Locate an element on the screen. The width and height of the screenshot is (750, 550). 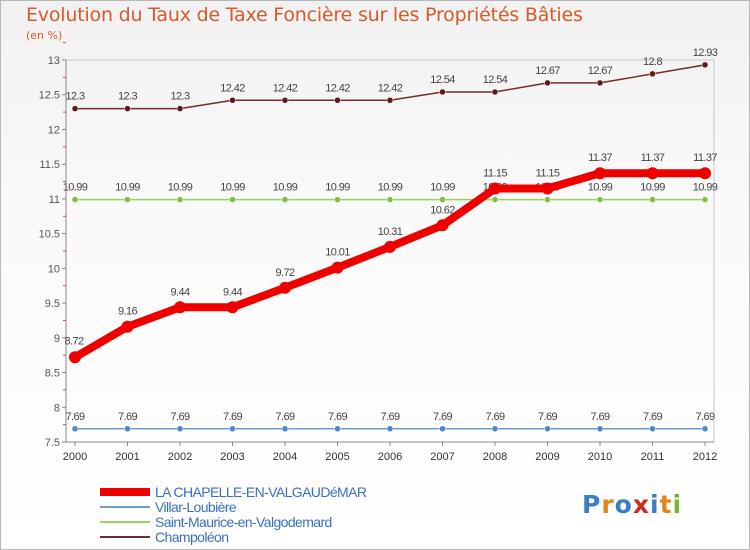
x-tick-label: 2005 is located at coordinates (337, 457).